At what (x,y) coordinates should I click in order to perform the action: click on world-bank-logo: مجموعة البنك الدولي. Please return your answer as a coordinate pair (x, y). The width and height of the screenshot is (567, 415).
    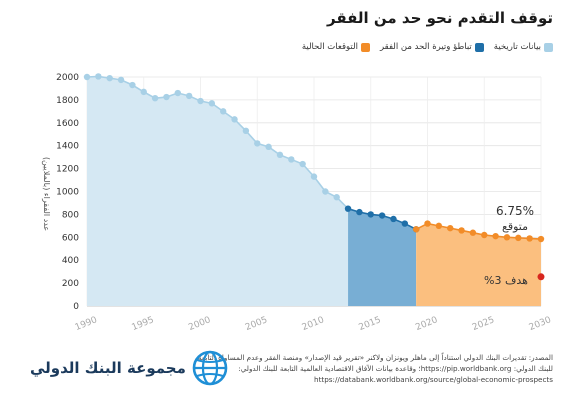
    Looking at the image, I should click on (129, 368).